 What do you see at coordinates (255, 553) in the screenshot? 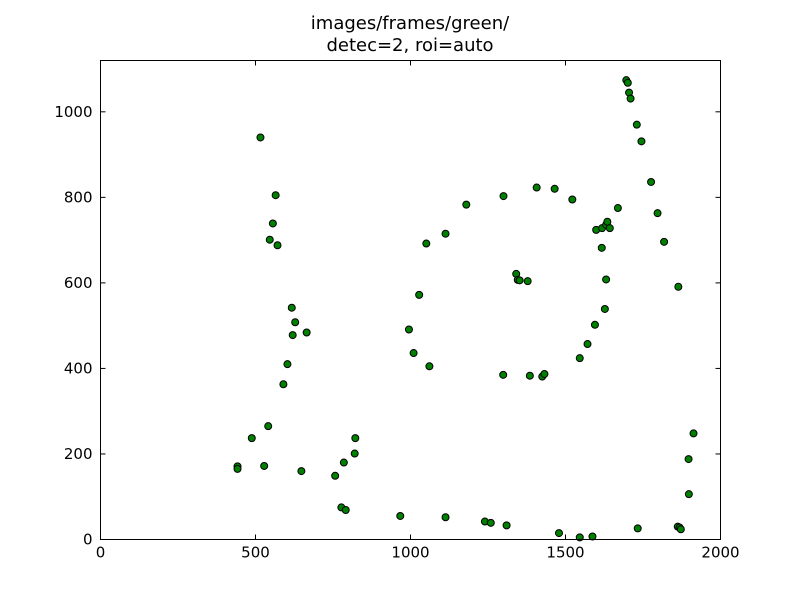
I see `x-tick-label: 500` at bounding box center [255, 553].